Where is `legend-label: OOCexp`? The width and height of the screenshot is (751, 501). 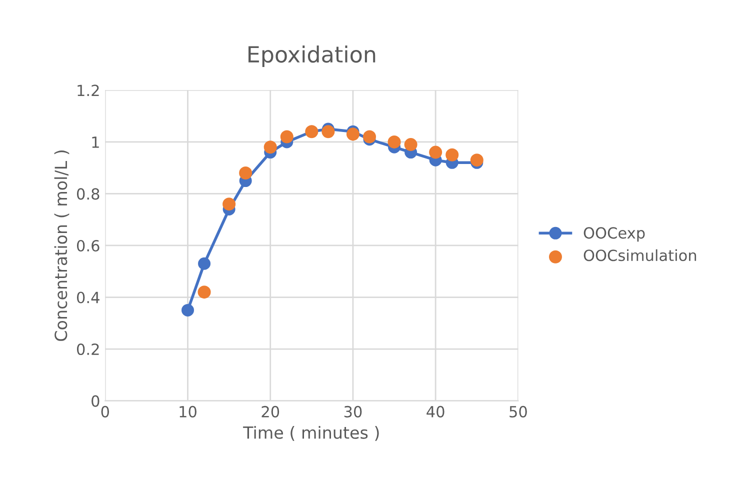 legend-label: OOCexp is located at coordinates (614, 234).